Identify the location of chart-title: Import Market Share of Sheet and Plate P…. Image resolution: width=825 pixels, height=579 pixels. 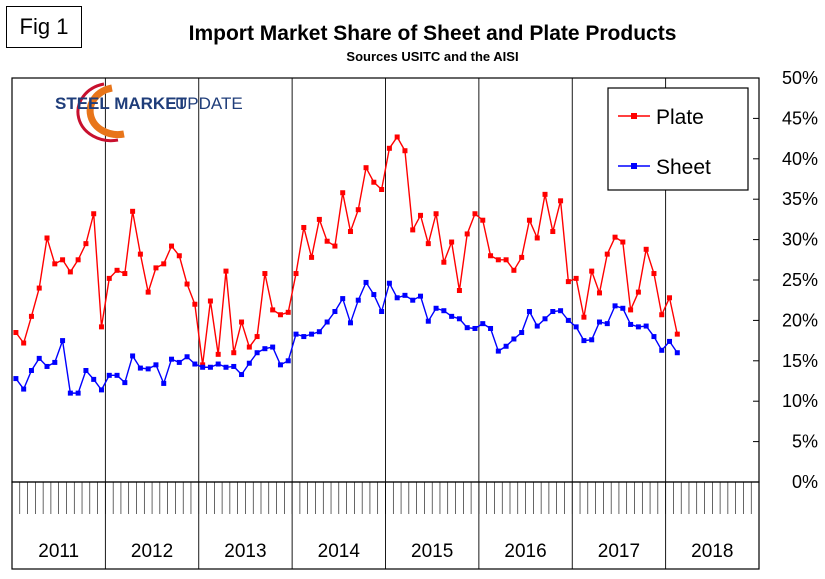
(432, 33).